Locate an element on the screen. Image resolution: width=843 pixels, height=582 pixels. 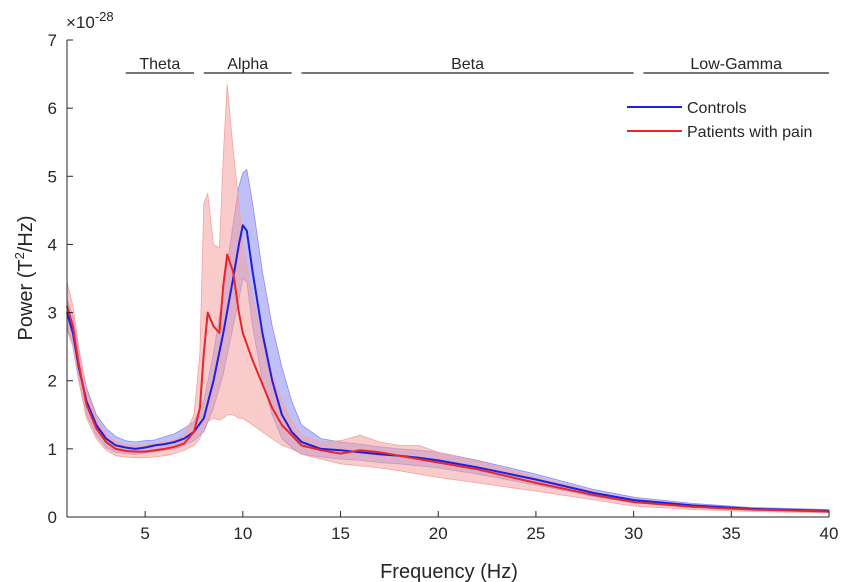
y-axis-label-sup: 2 is located at coordinates (19, 255).